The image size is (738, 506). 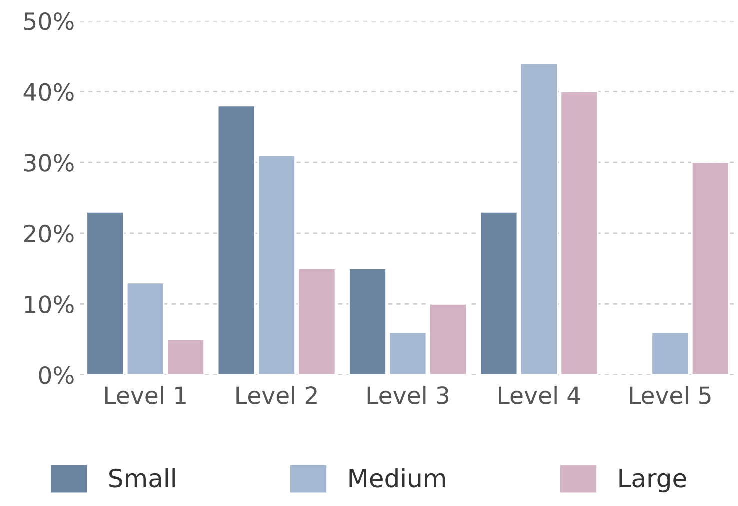 What do you see at coordinates (49, 163) in the screenshot?
I see `y-tick-label: 30%` at bounding box center [49, 163].